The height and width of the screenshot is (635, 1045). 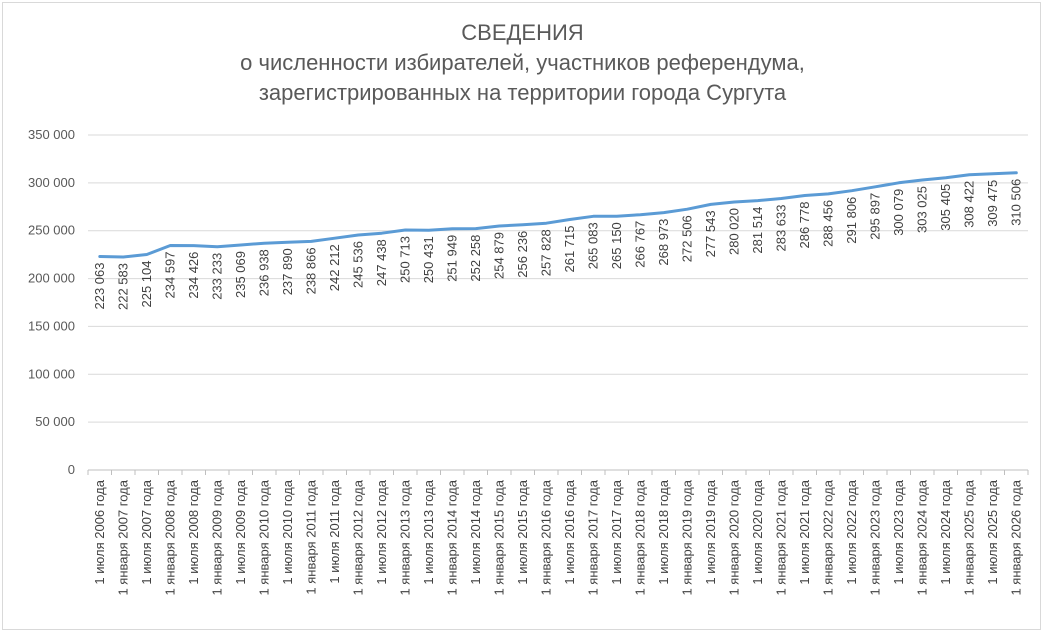 I want to click on x-category-label: 1 июля 2024 года, so click(x=945, y=531).